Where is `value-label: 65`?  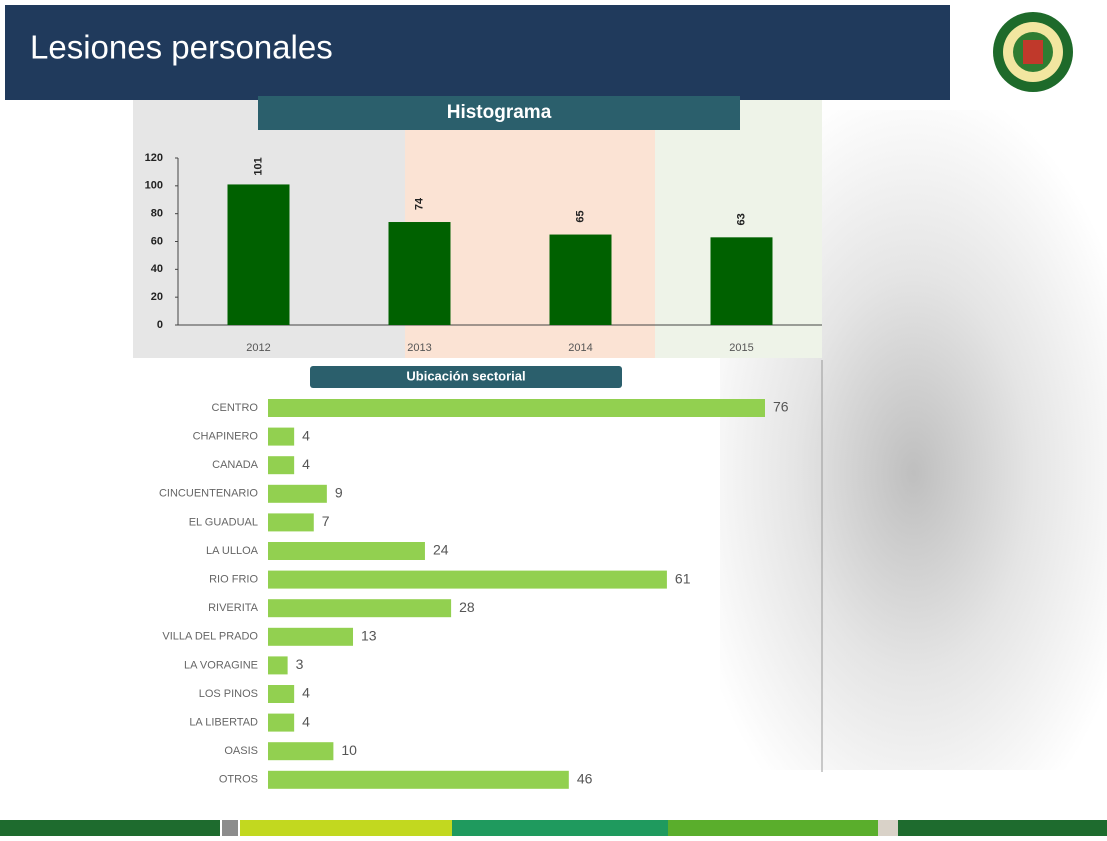 value-label: 65 is located at coordinates (580, 216).